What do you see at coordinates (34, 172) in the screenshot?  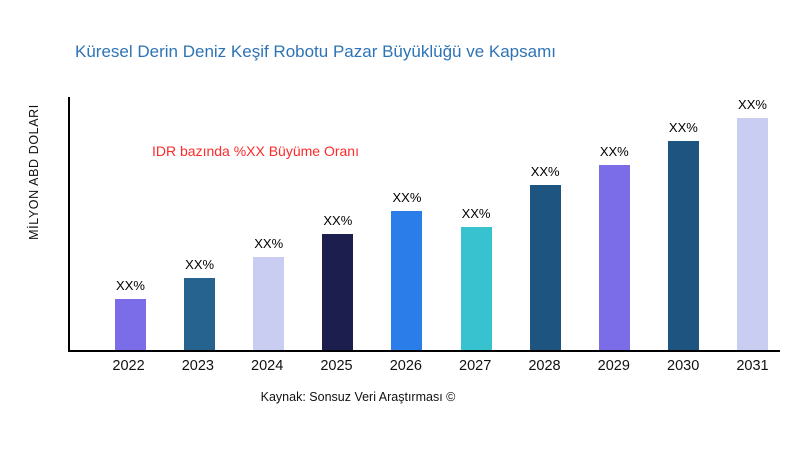 I see `y-axis-label: MİLYON ABD DOLARI` at bounding box center [34, 172].